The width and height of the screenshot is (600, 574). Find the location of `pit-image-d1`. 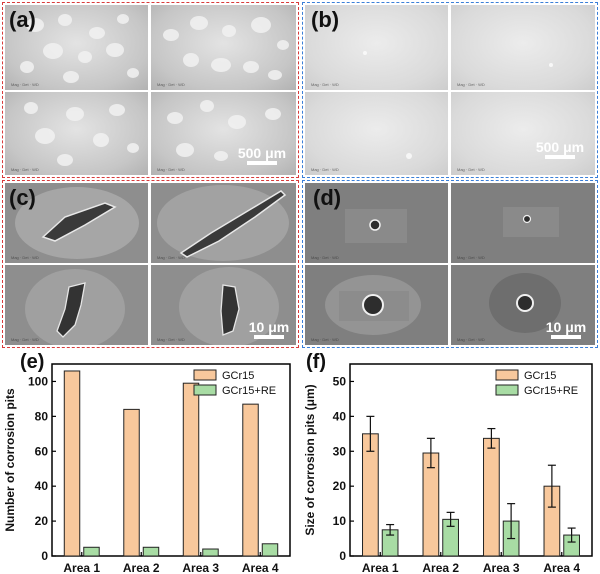

pit-image-d1 is located at coordinates (376, 226).